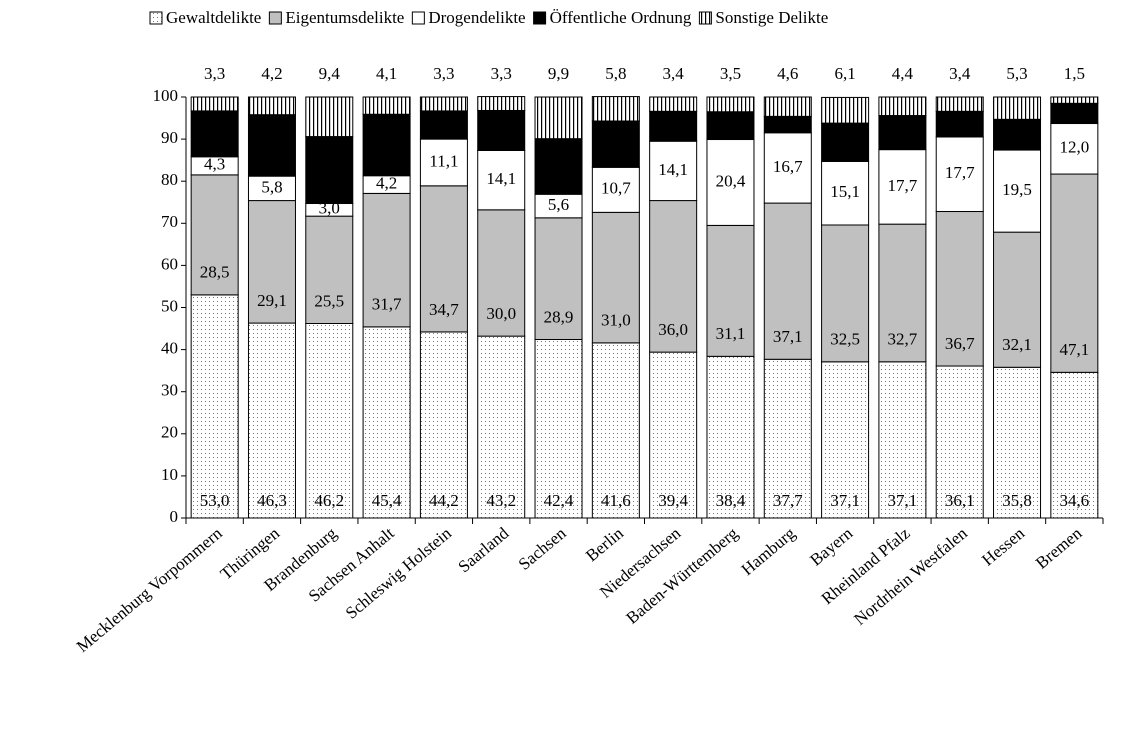  I want to click on value-label: 6,1, so click(844, 73).